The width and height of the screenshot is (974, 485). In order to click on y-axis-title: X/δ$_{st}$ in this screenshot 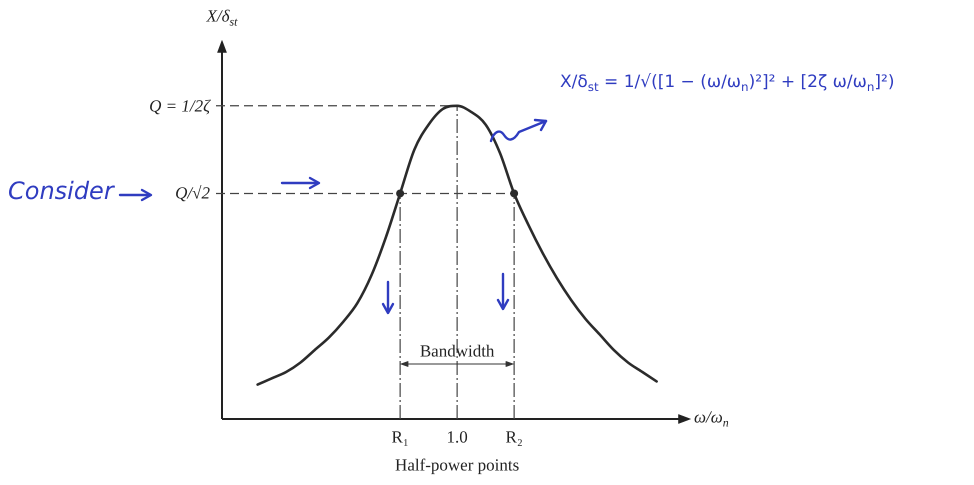, I will do `click(222, 17)`.